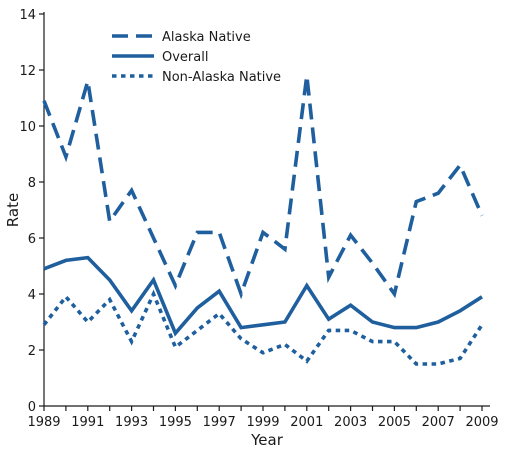 The height and width of the screenshot is (452, 508). What do you see at coordinates (32, 407) in the screenshot?
I see `y-tick-label: 0` at bounding box center [32, 407].